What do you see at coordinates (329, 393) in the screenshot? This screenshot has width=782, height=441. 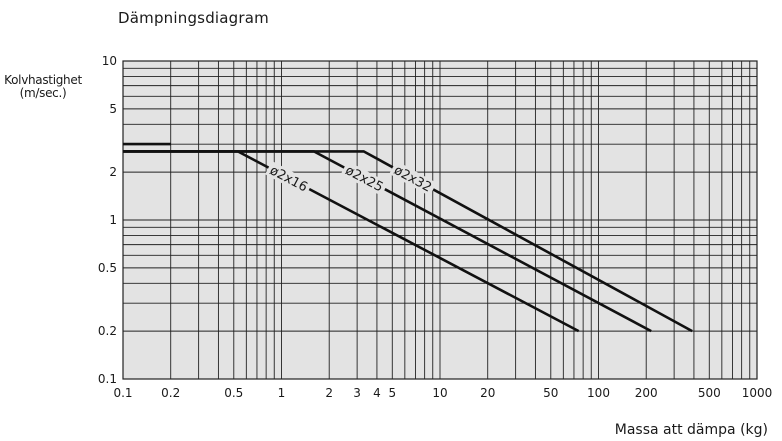 I see `x-tick-label: 2` at bounding box center [329, 393].